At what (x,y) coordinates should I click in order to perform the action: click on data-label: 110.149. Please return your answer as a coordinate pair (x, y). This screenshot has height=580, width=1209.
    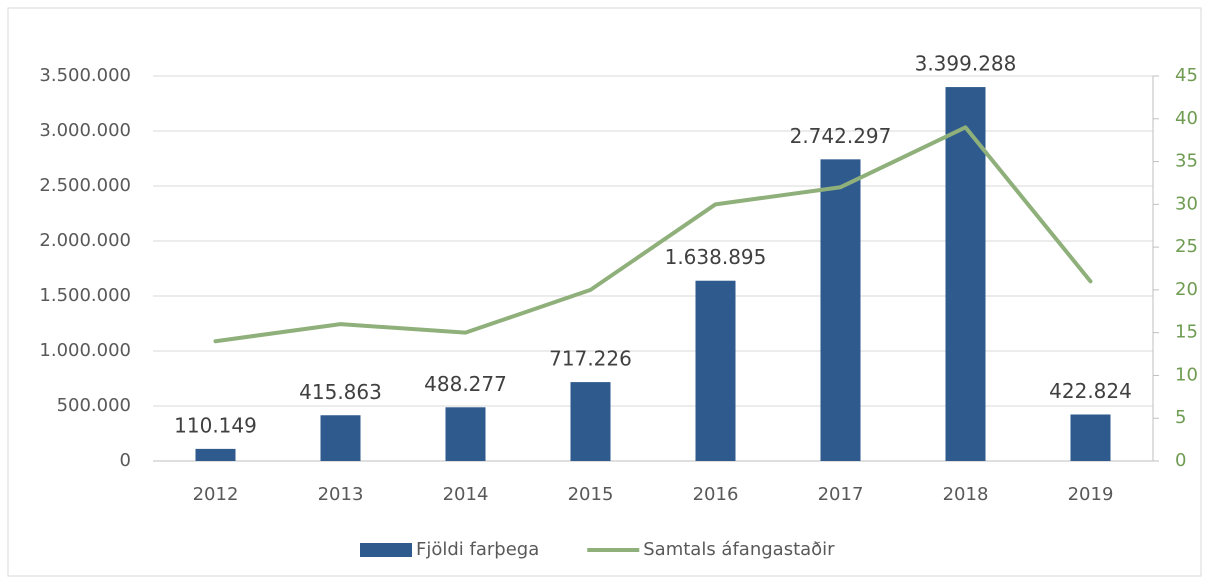
    Looking at the image, I should click on (215, 425).